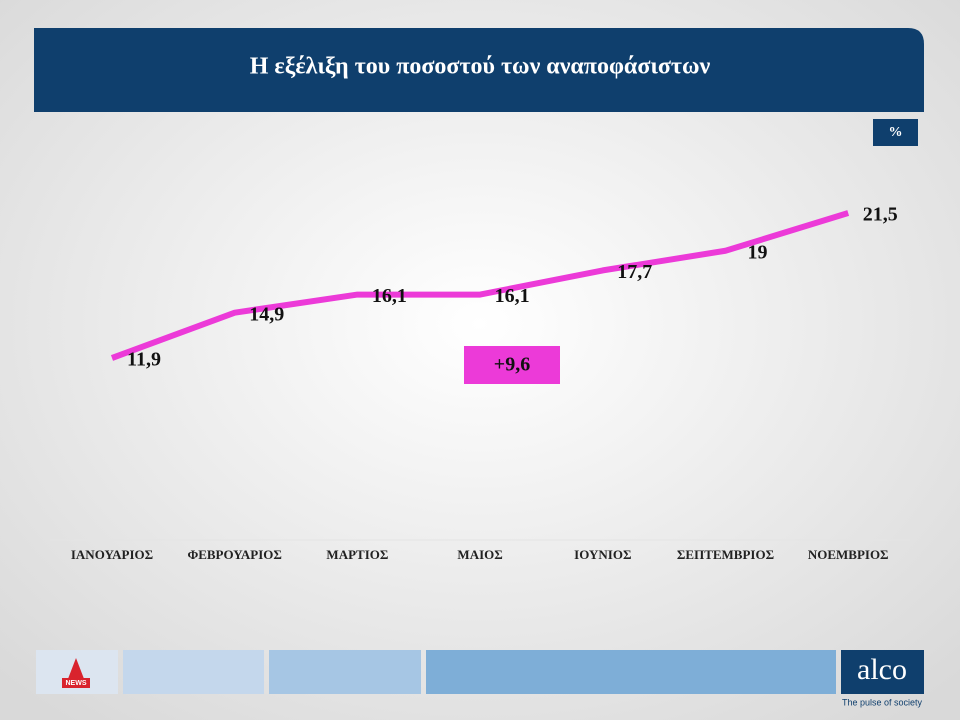 Image resolution: width=960 pixels, height=720 pixels. I want to click on unit-box, so click(895, 132).